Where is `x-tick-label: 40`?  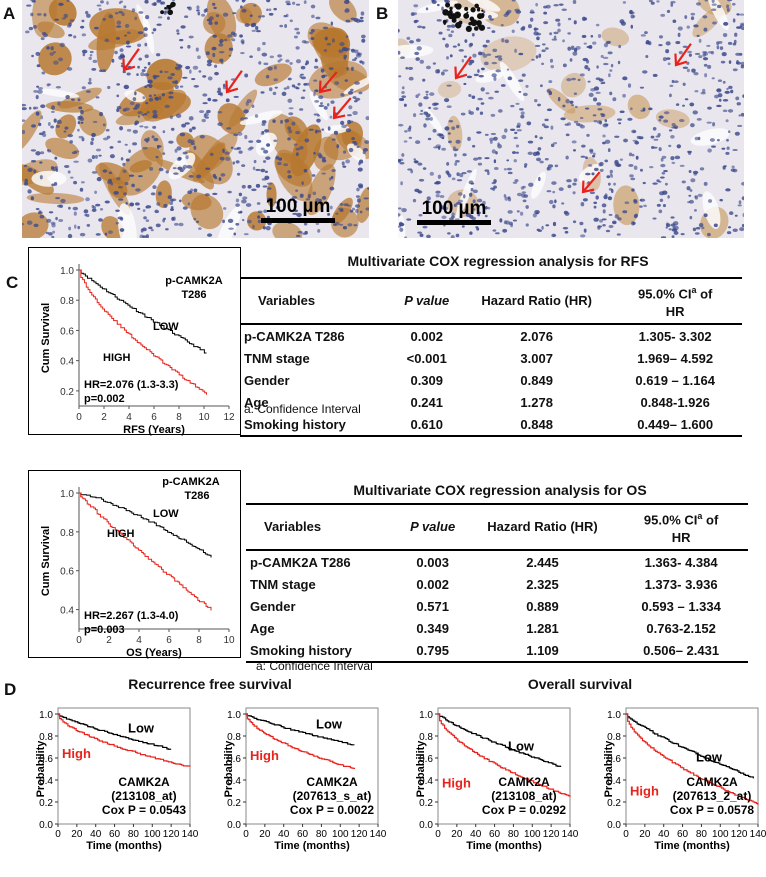
x-tick-label: 40 is located at coordinates (284, 834).